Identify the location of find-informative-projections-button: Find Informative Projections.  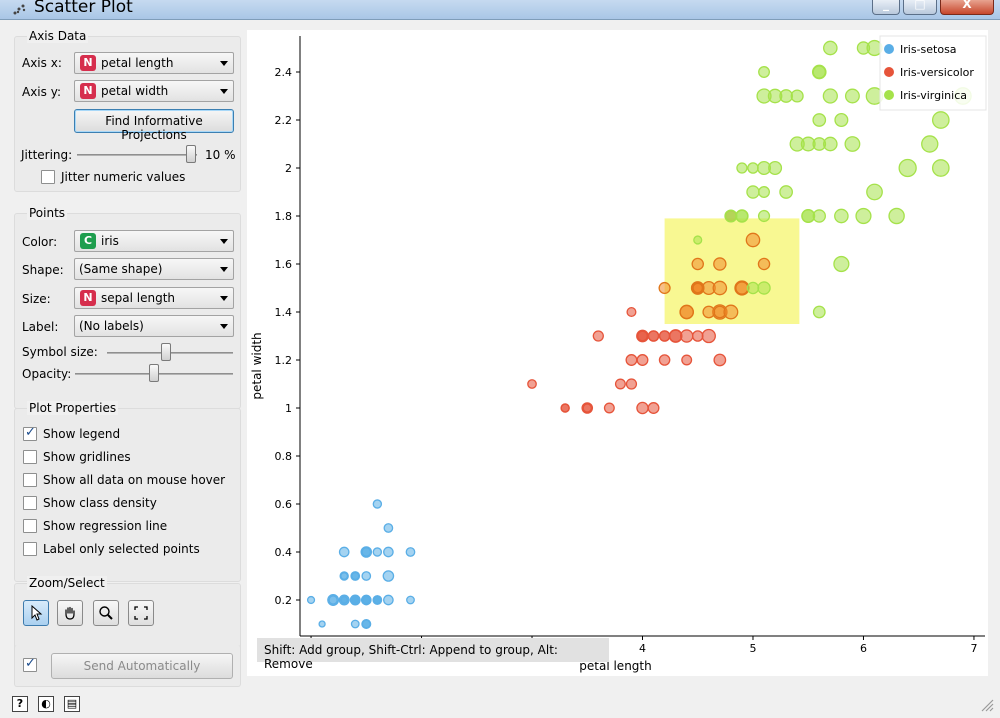
(154, 125).